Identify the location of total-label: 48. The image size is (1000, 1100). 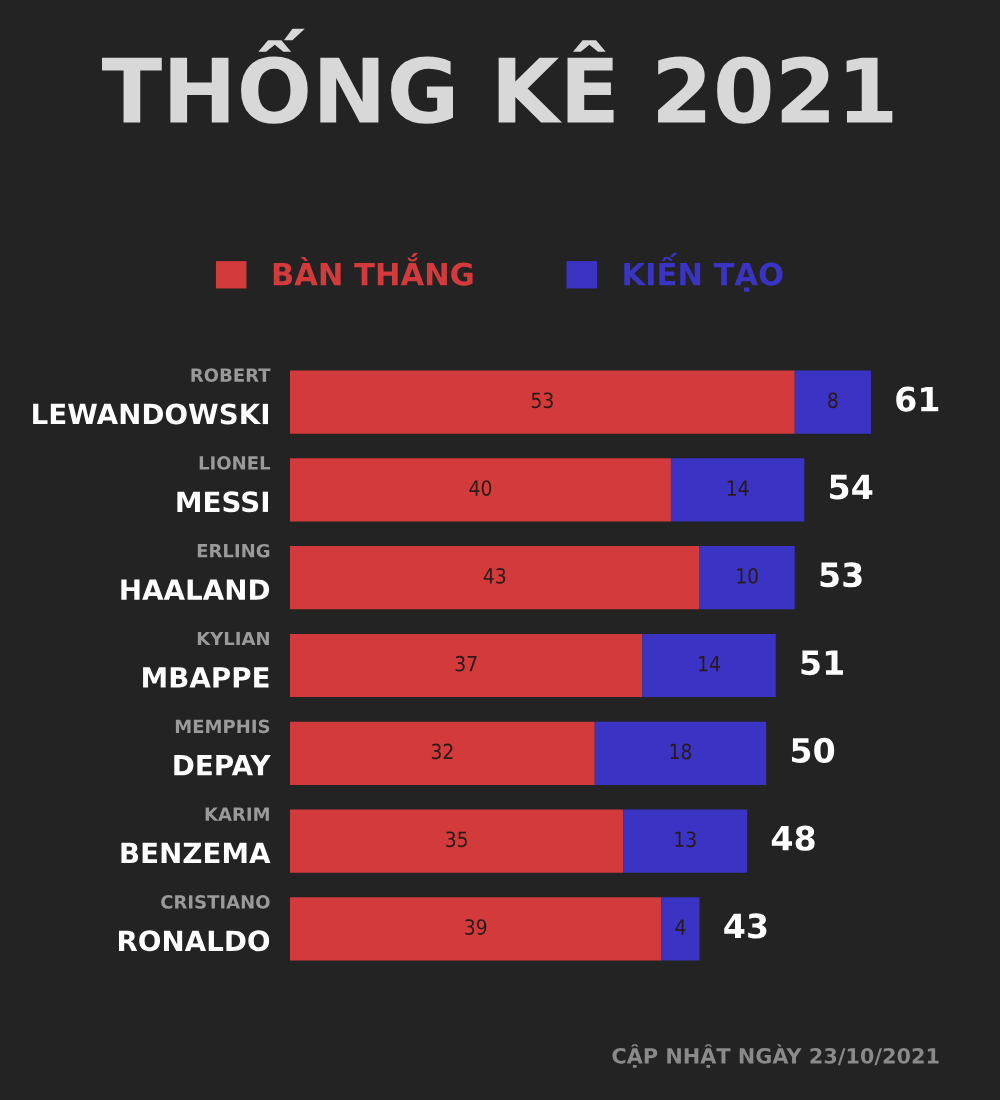
(793, 838).